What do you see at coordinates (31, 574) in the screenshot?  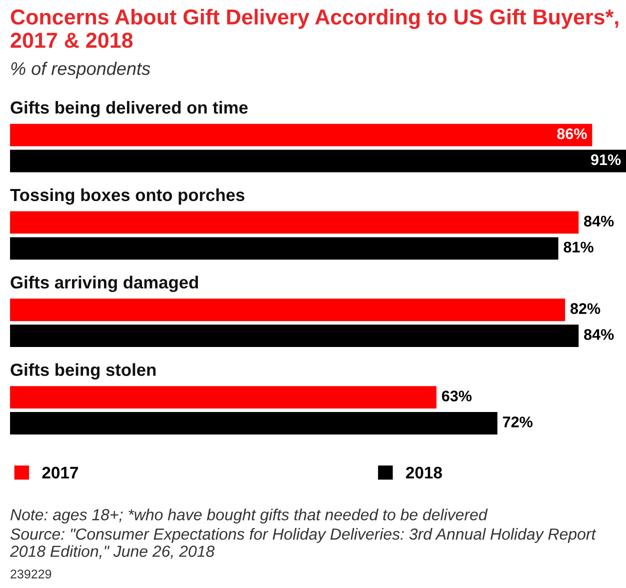 I see `text: 239229` at bounding box center [31, 574].